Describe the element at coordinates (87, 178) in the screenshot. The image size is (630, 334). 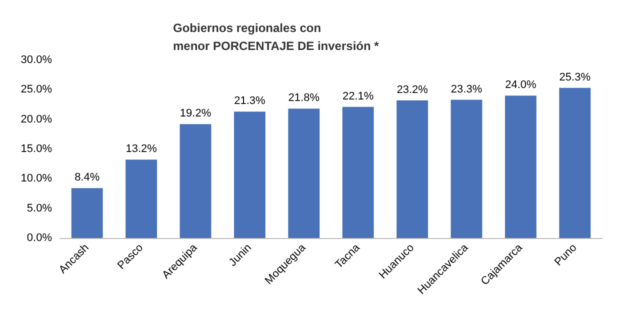
I see `data-label: 8.4%` at that location.